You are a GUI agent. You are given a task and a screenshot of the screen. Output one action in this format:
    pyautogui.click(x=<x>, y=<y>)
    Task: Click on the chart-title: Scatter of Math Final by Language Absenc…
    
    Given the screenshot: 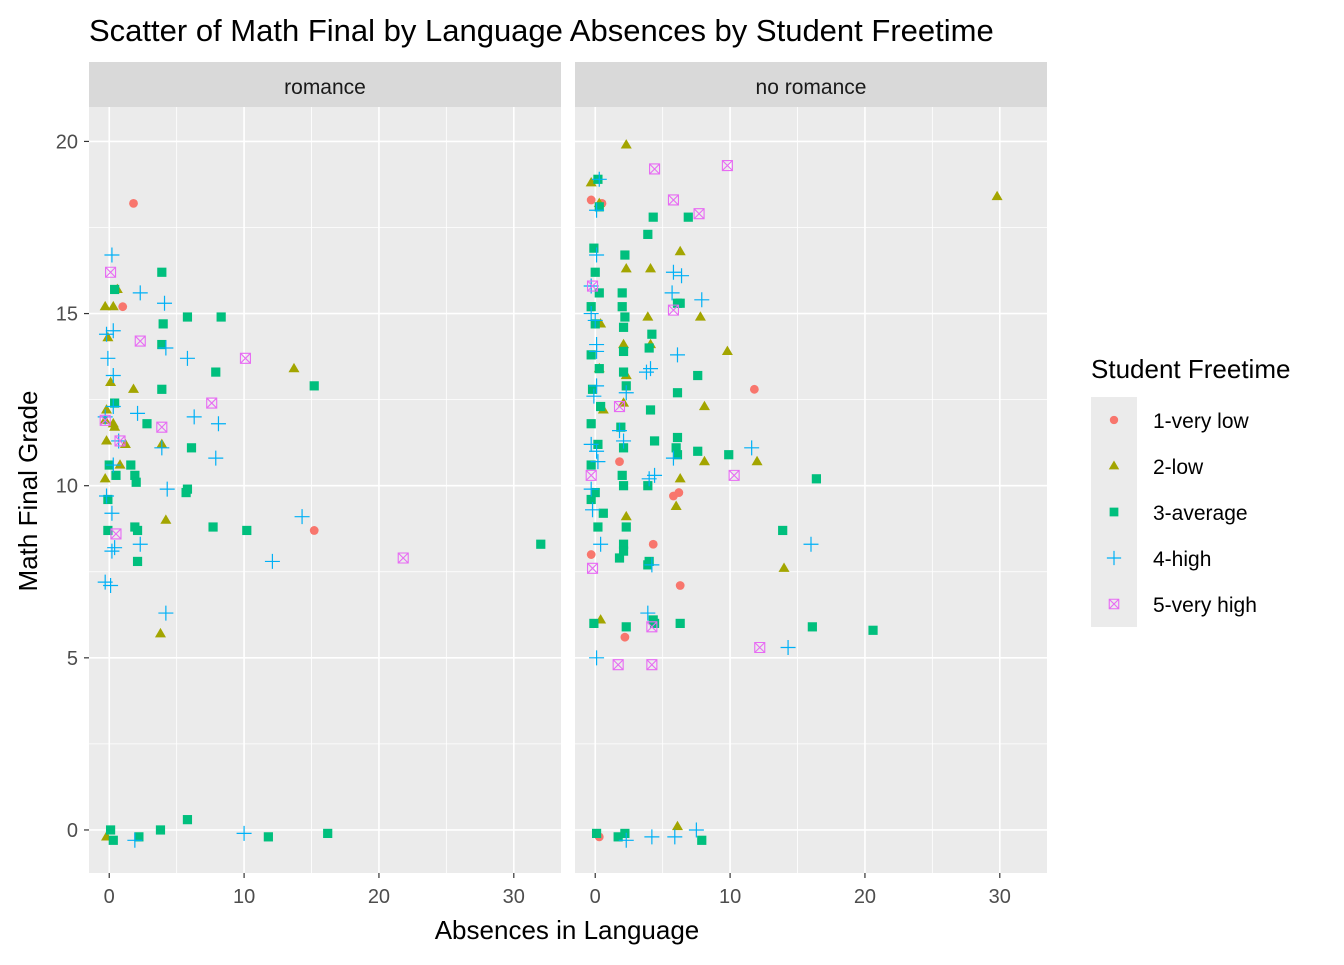 What is the action you would take?
    pyautogui.click(x=541, y=30)
    